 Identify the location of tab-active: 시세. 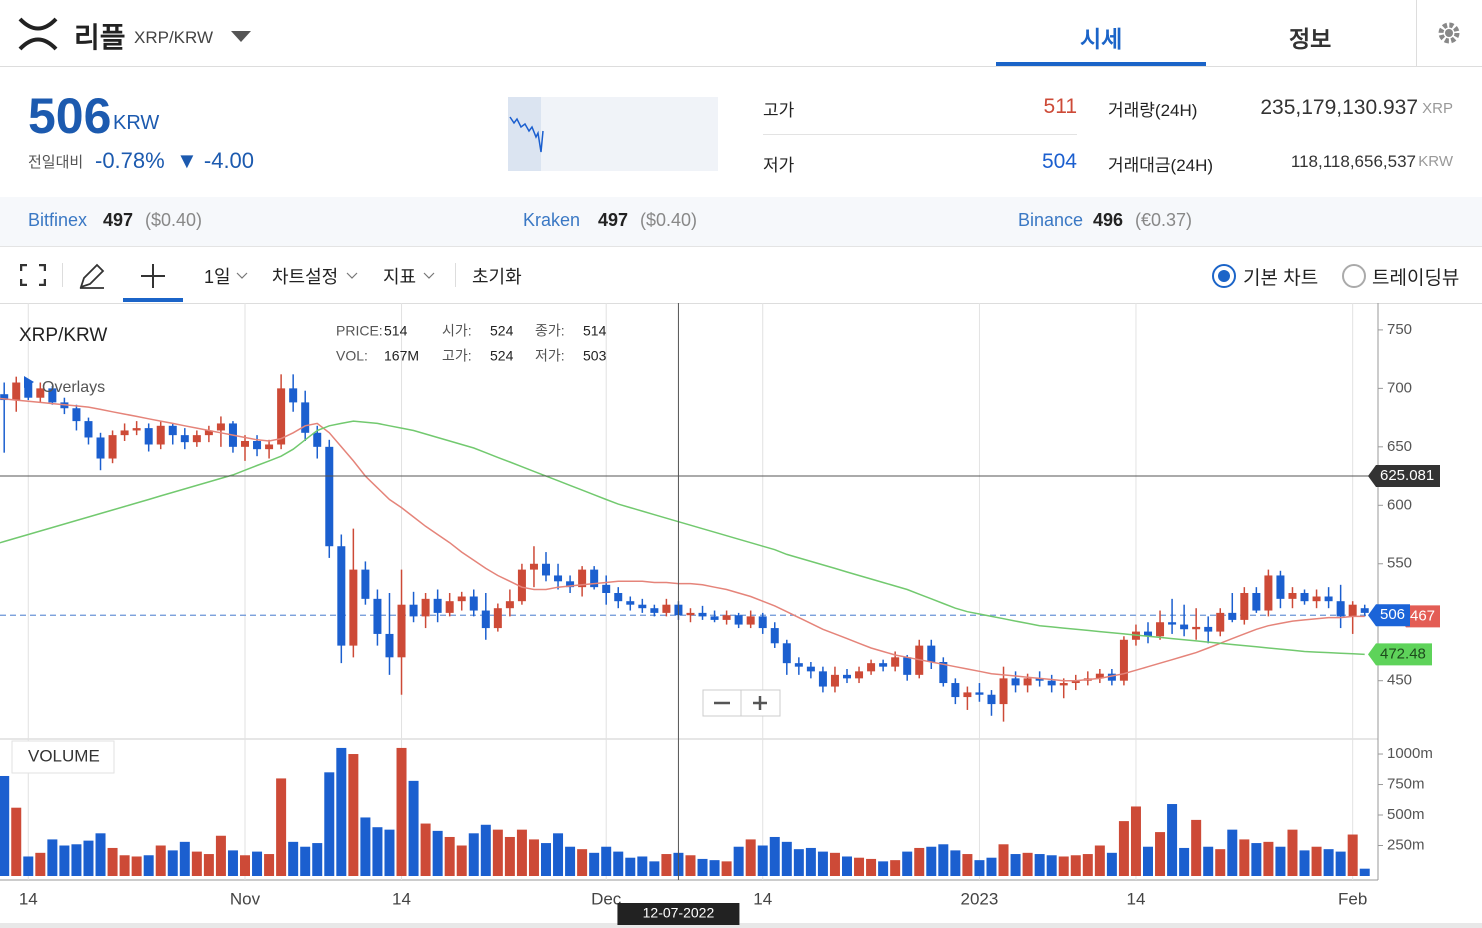
(1101, 39).